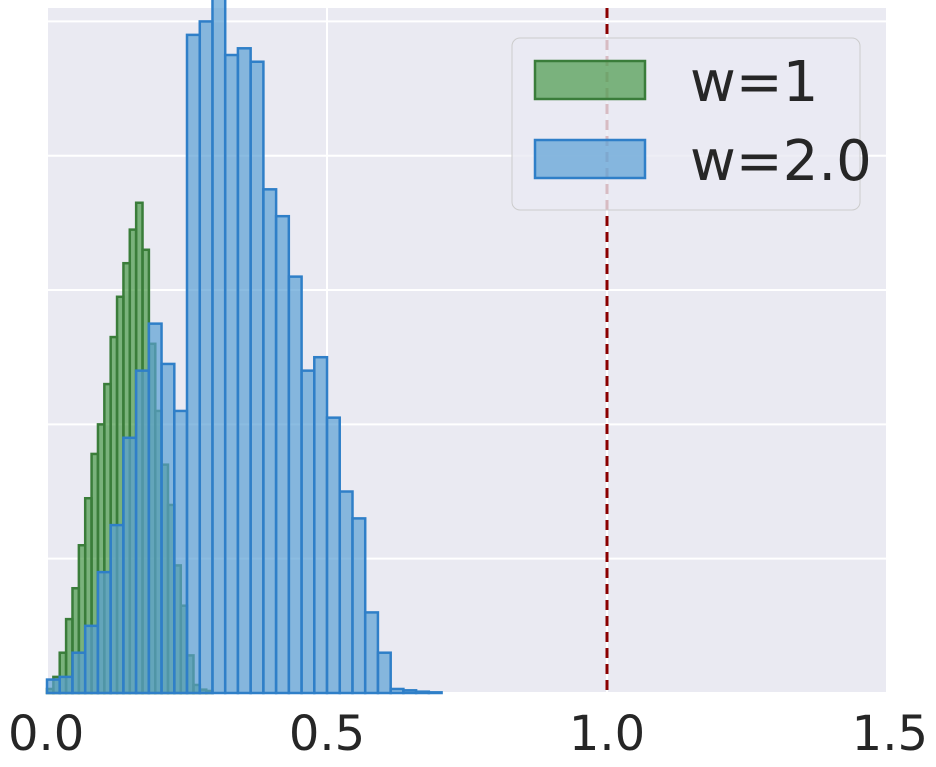 The width and height of the screenshot is (936, 767). Describe the element at coordinates (590, 80) in the screenshot. I see `legend-swatch-w1` at that location.